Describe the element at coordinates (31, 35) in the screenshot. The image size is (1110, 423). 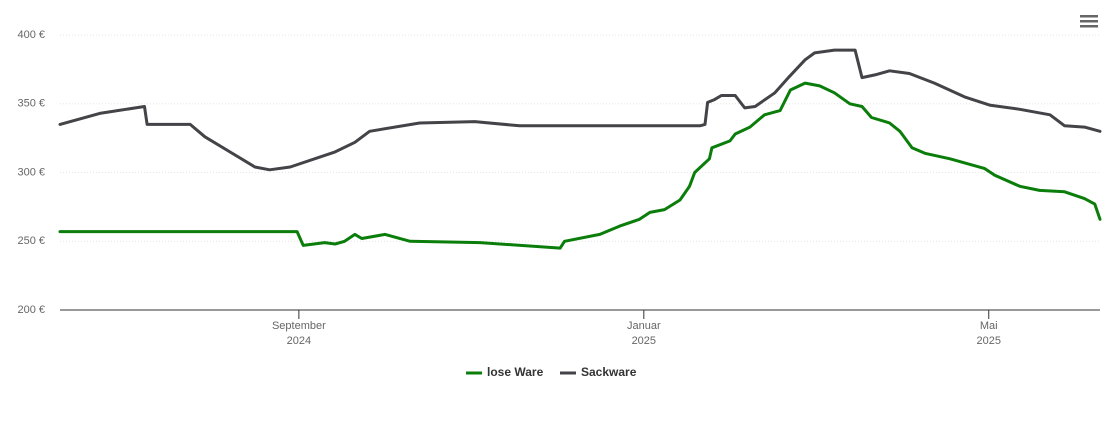
I see `y-tick-label: 400 €` at that location.